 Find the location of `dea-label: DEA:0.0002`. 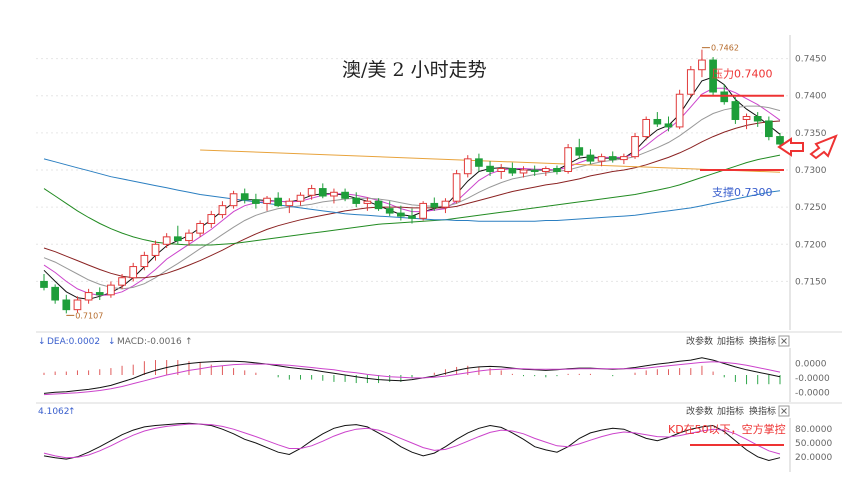

dea-label: DEA:0.0002 is located at coordinates (73, 342).